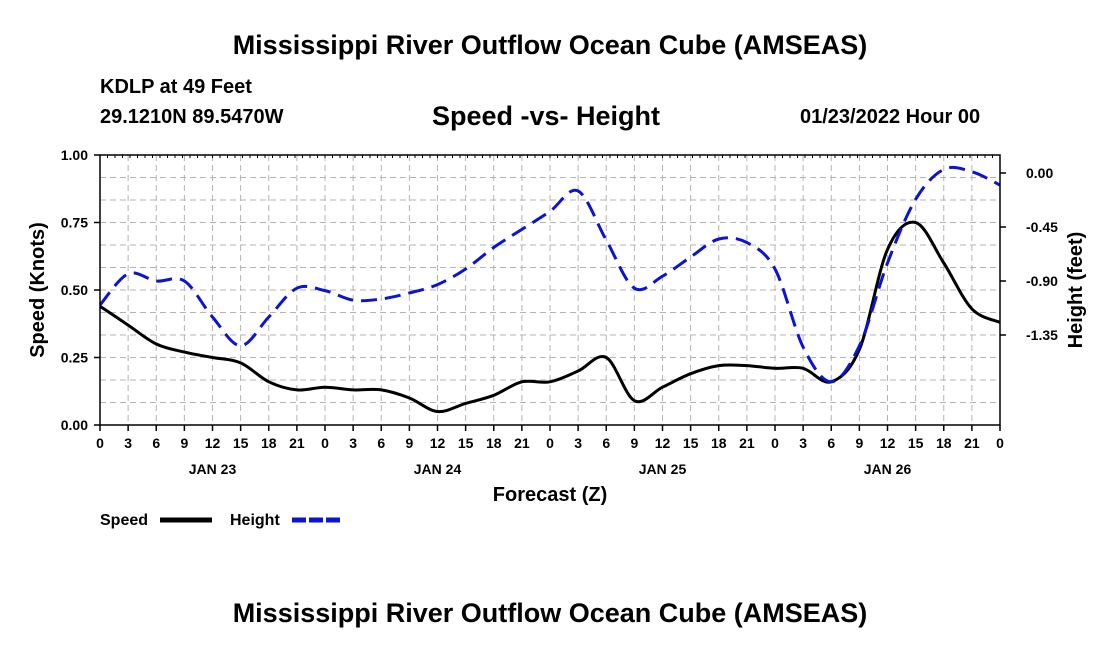 Image resolution: width=1100 pixels, height=650 pixels. What do you see at coordinates (546, 116) in the screenshot?
I see `chart-subtitle: Speed -vs- Height` at bounding box center [546, 116].